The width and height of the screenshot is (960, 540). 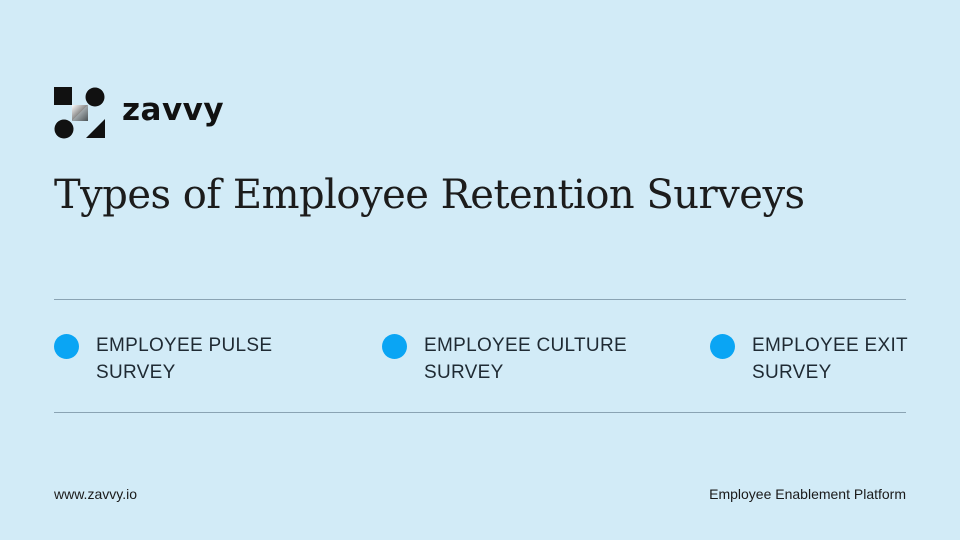 I want to click on zavvy-logo-icon, so click(x=79, y=113).